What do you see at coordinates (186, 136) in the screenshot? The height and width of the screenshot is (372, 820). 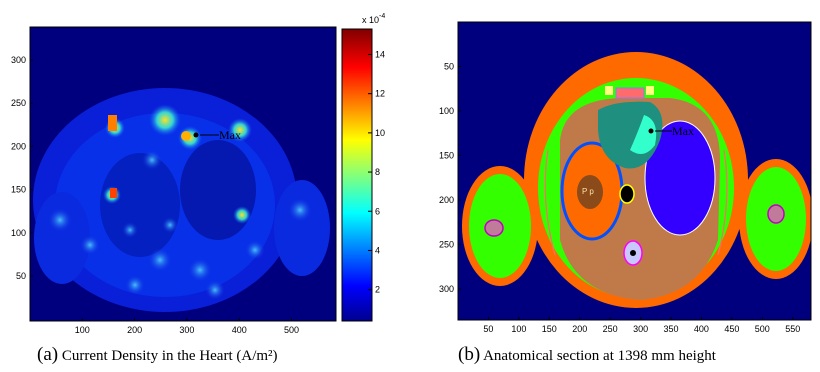 I see `heart-hotspot` at bounding box center [186, 136].